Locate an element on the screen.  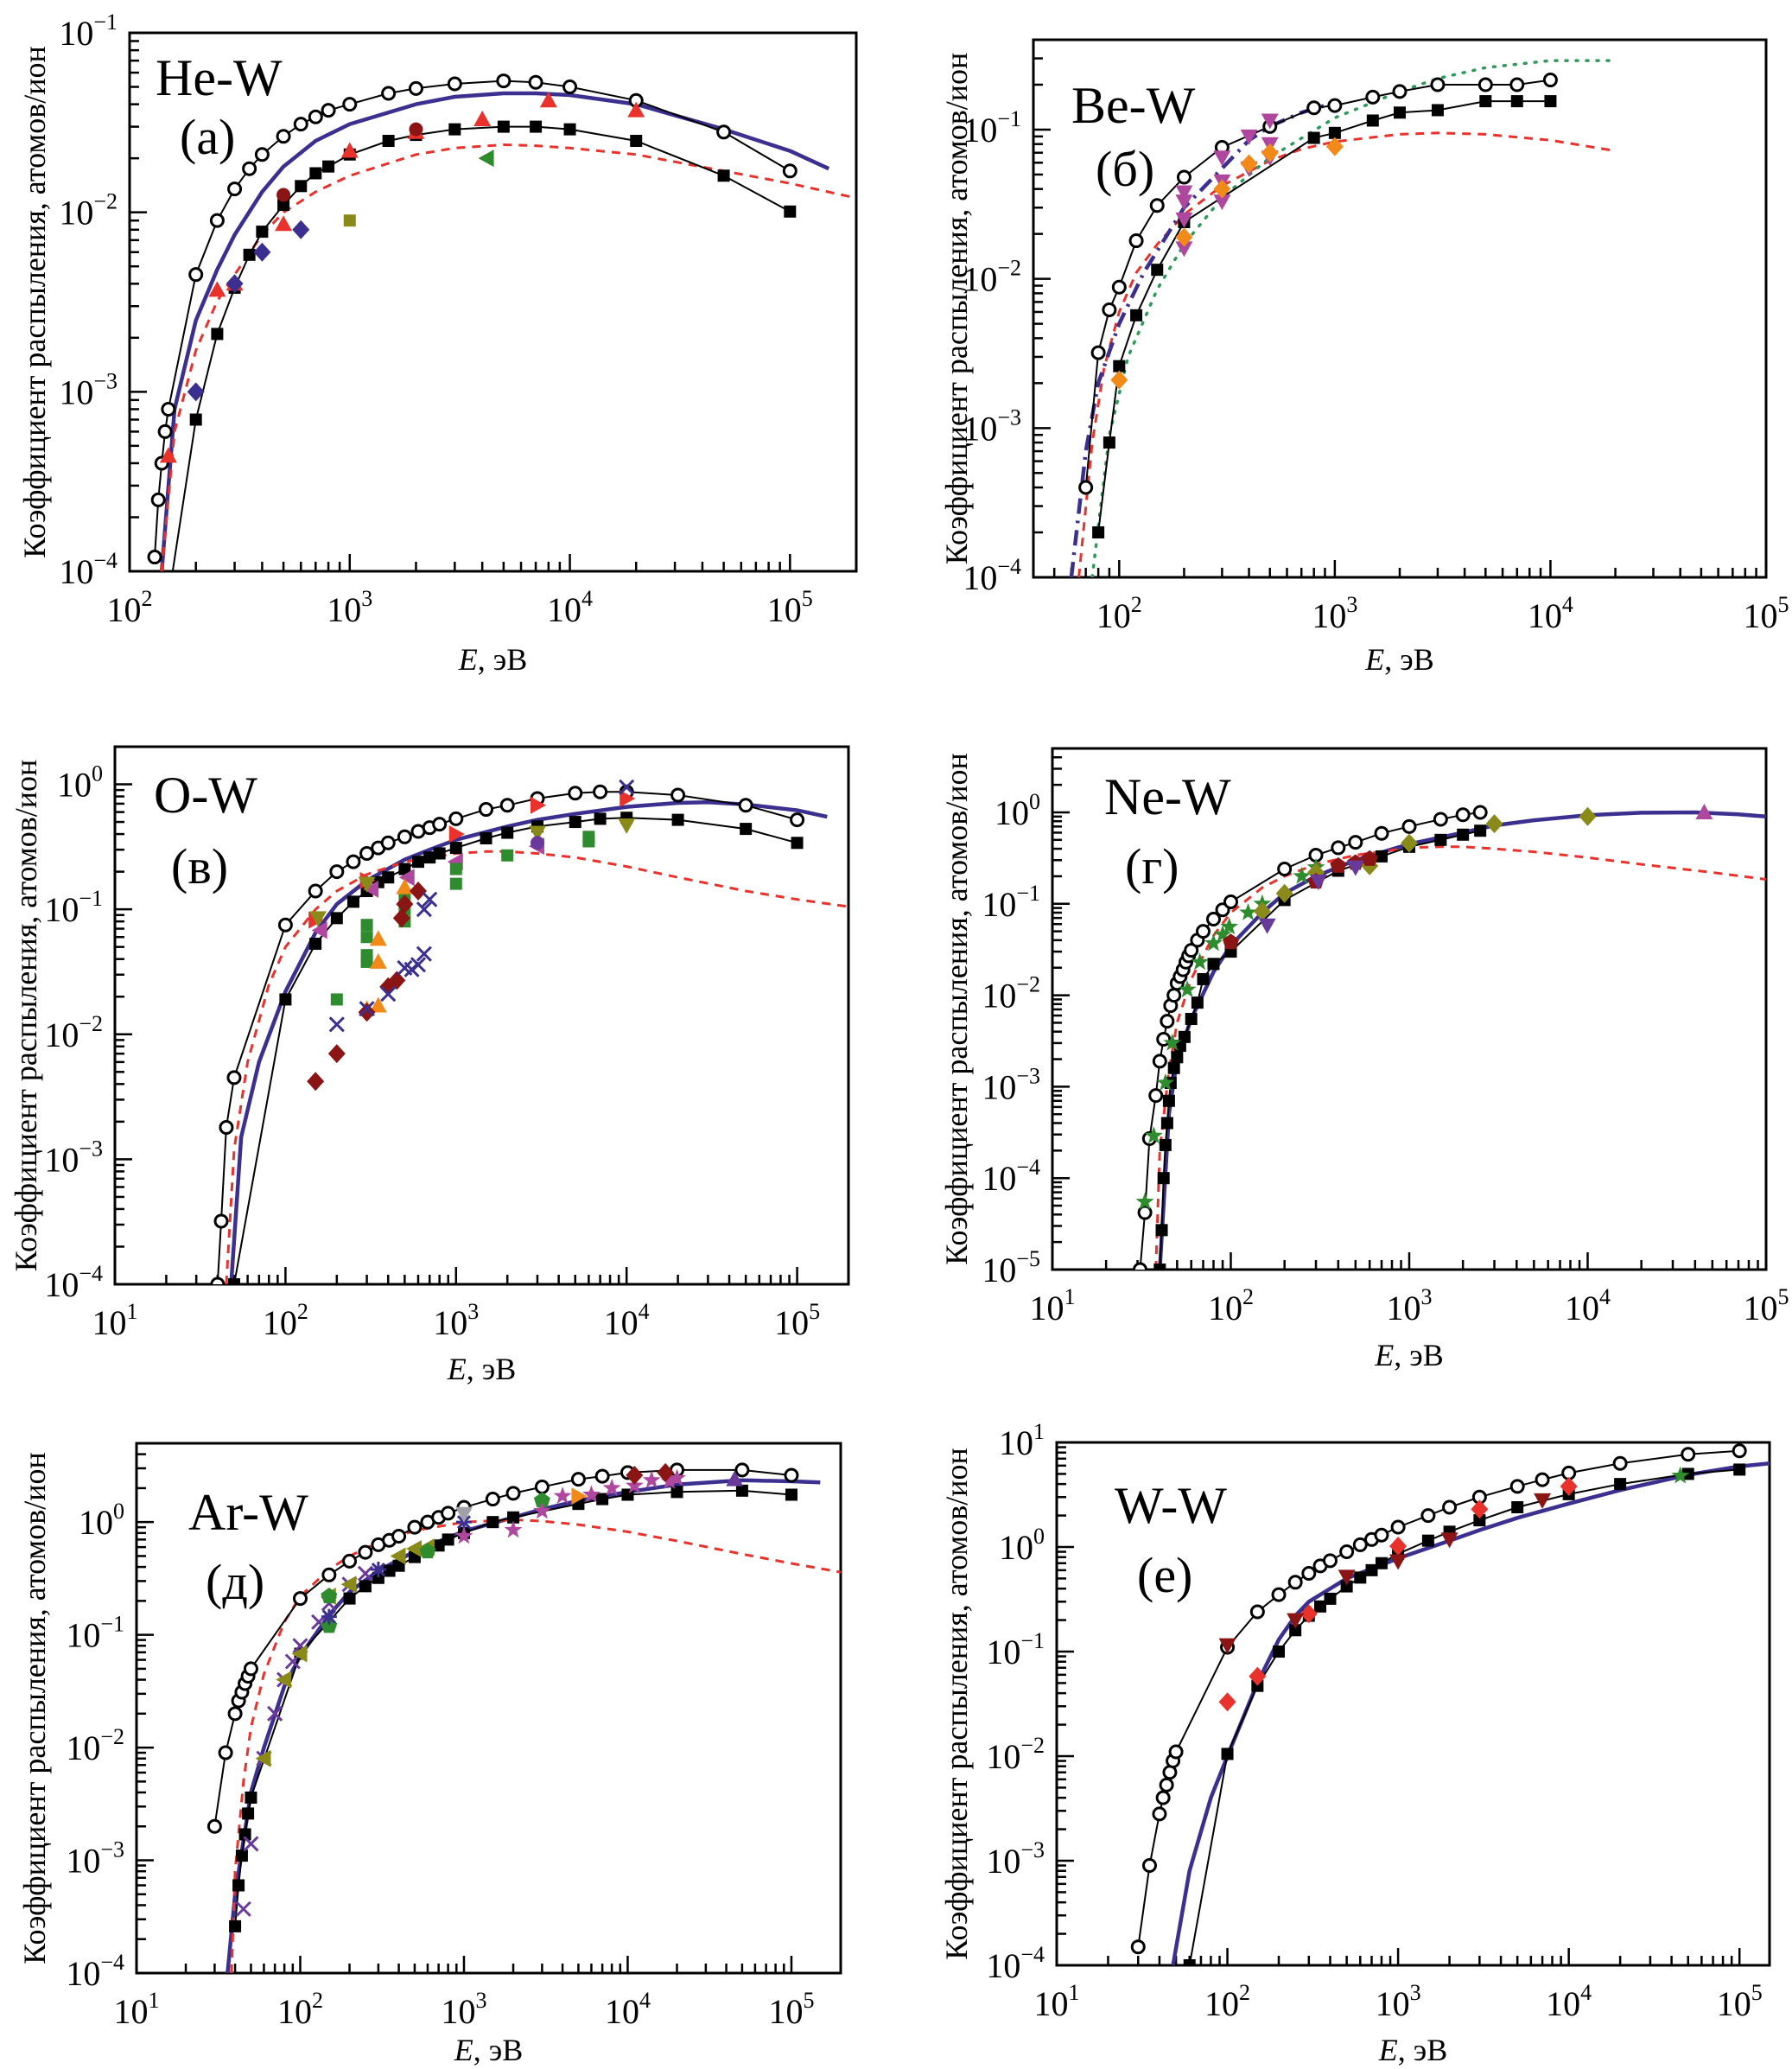
y-tick-label: 10⁻³ is located at coordinates (73, 1157).